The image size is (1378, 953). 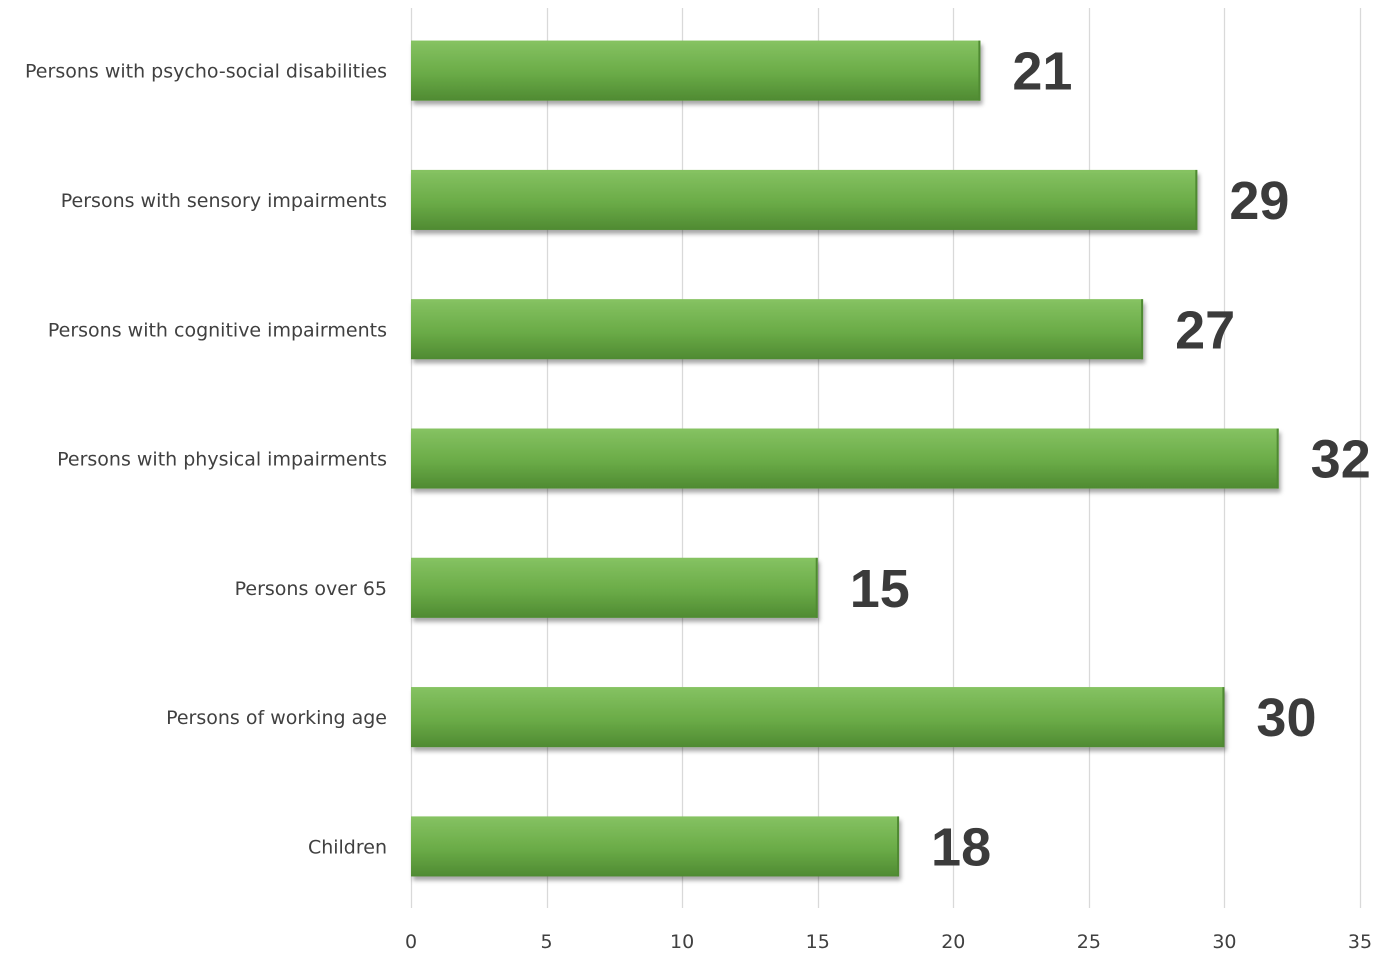 I want to click on x-tick-label-20: 20, so click(x=953, y=942).